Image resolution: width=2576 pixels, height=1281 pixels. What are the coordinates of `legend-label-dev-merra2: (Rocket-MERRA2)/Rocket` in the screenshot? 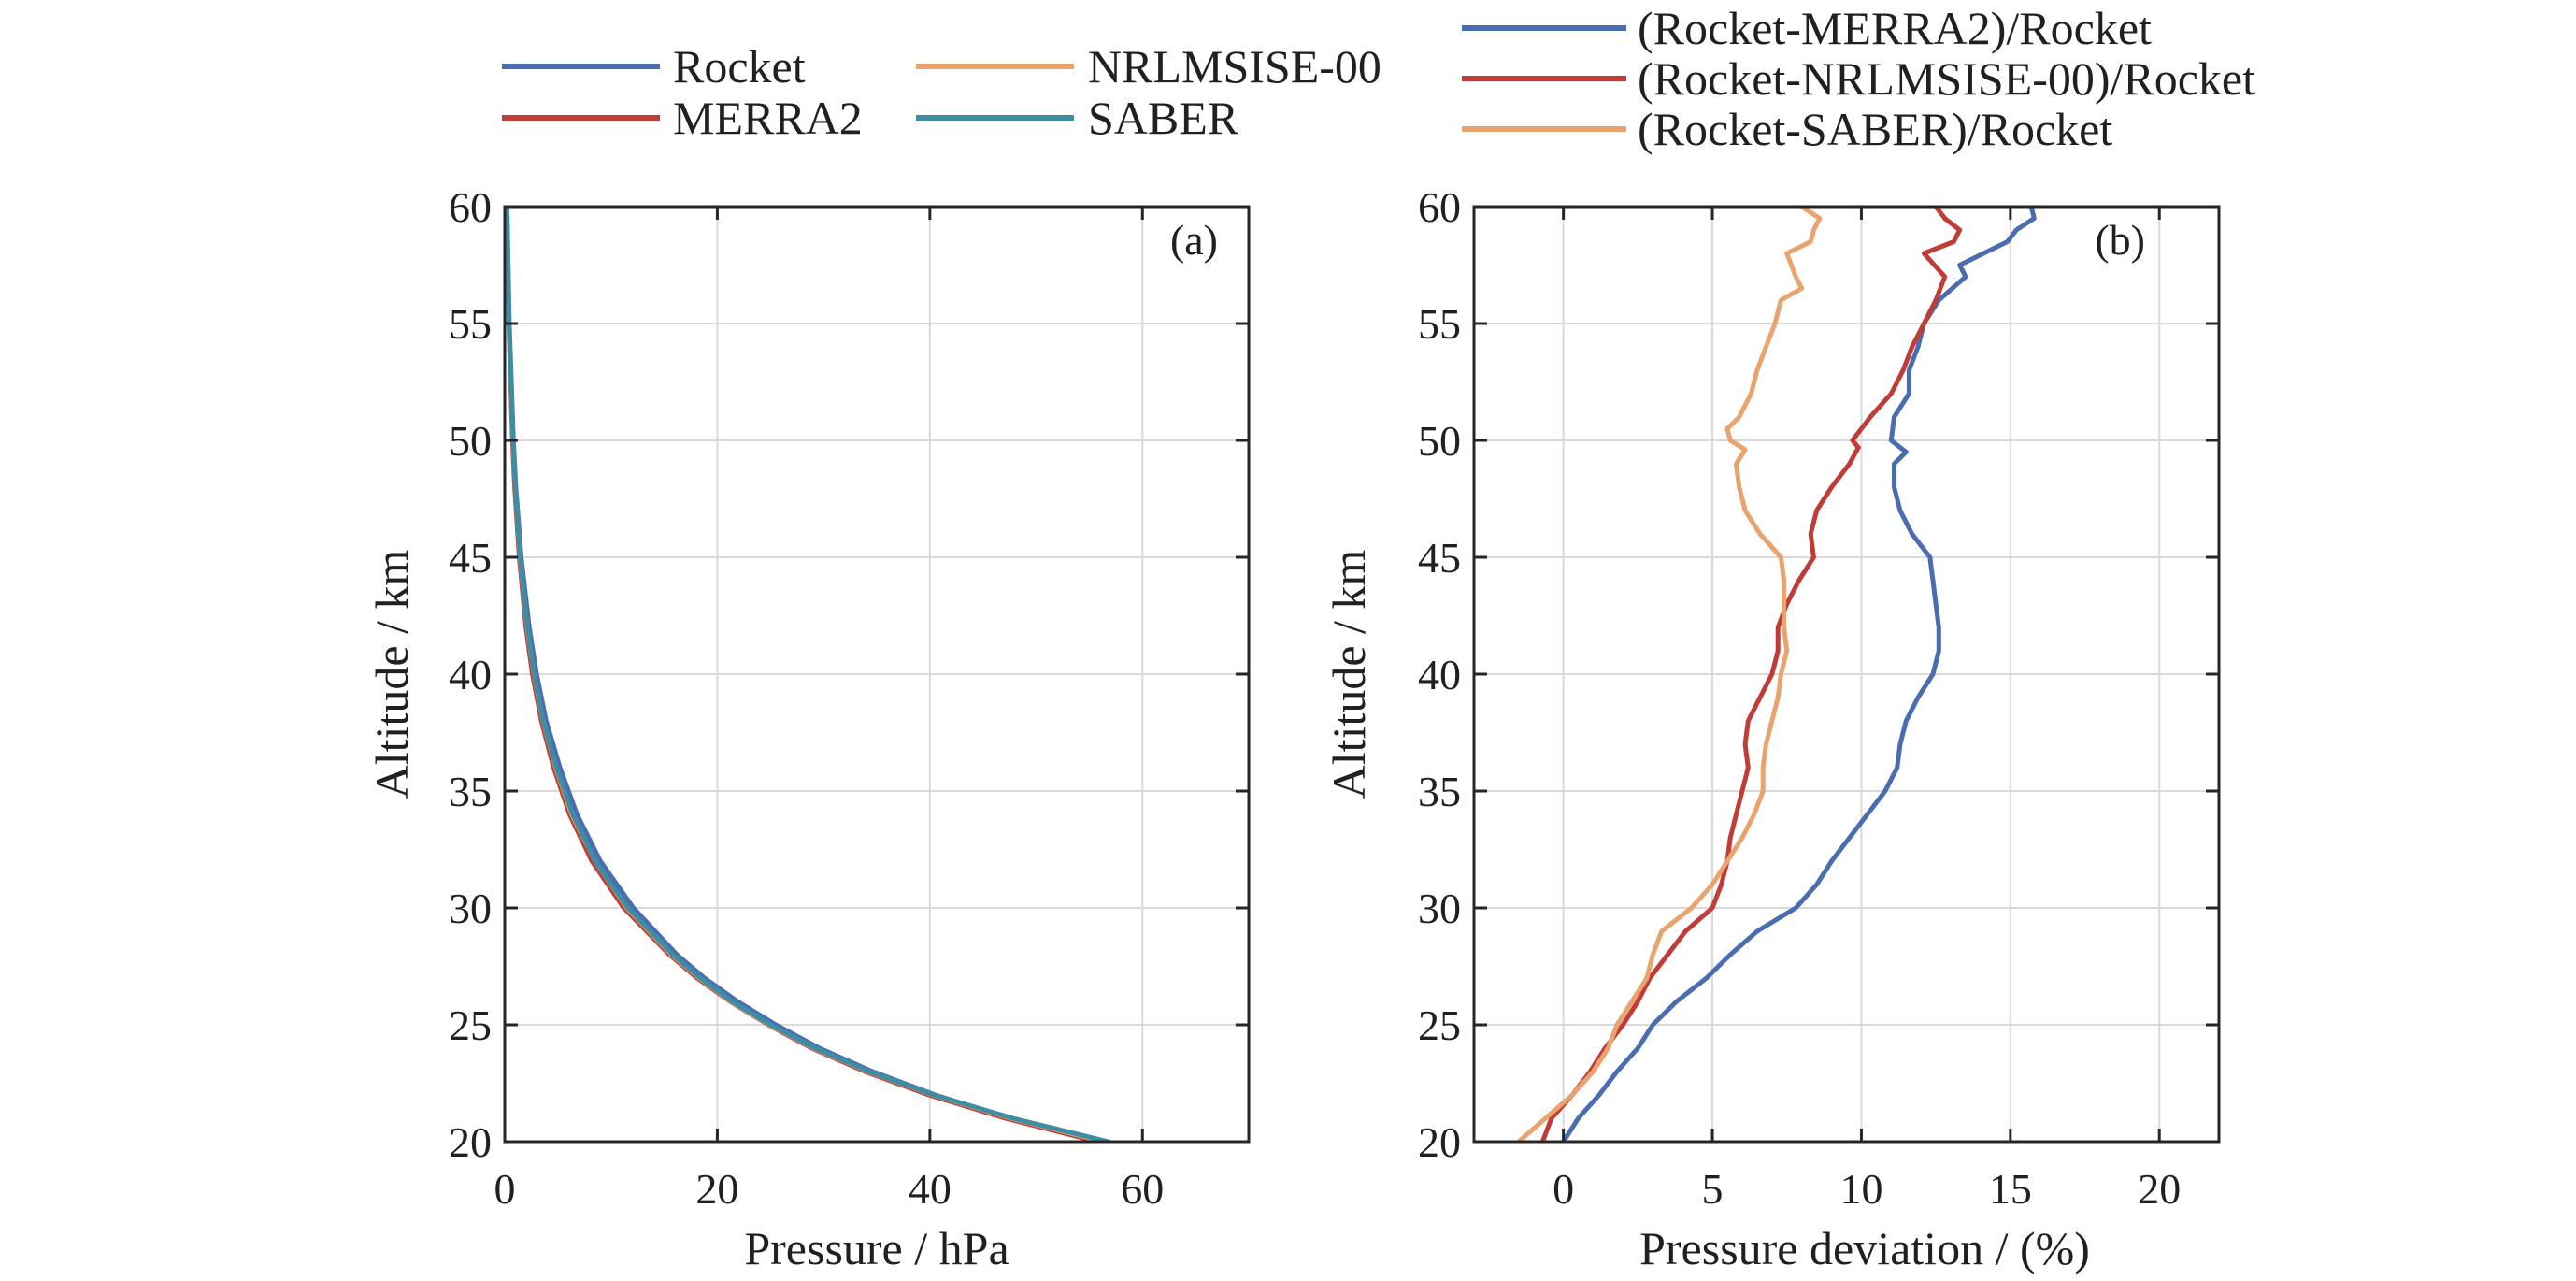 It's located at (1895, 28).